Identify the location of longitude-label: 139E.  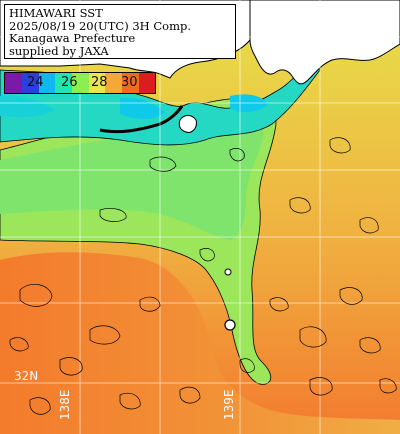
(229, 405).